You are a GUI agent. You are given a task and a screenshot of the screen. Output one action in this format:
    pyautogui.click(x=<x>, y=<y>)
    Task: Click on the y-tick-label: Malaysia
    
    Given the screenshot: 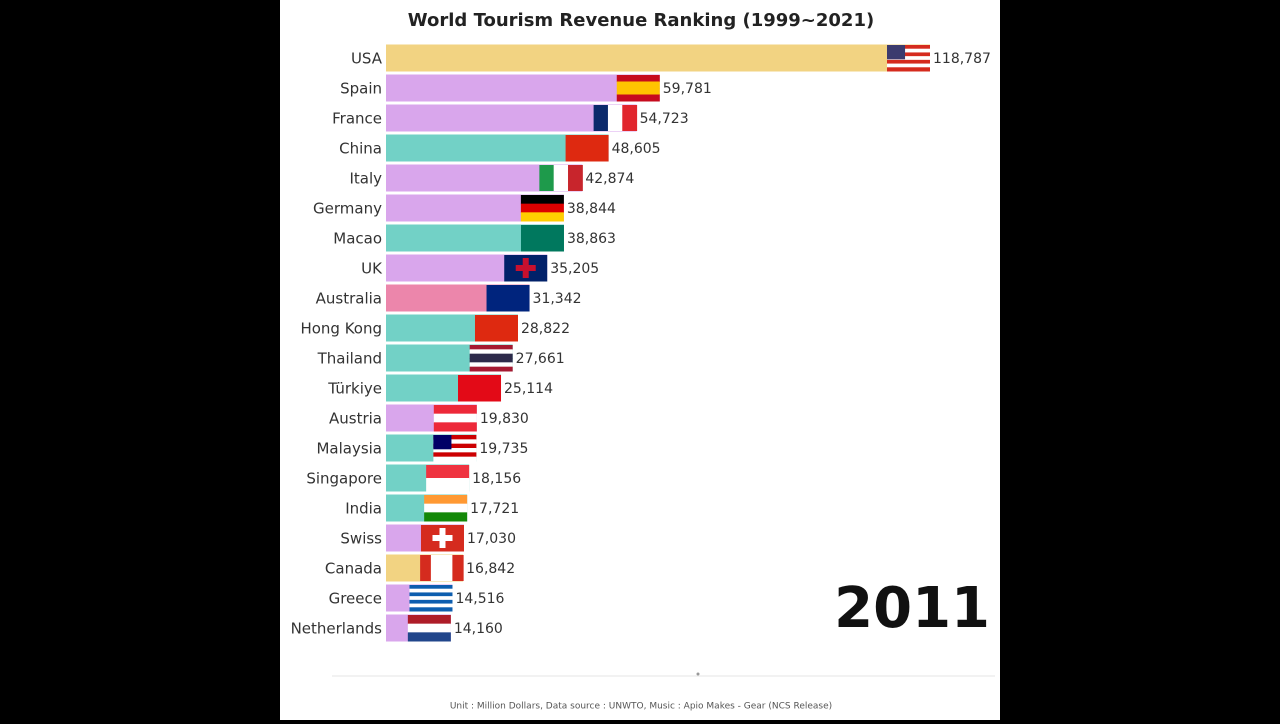 What is the action you would take?
    pyautogui.click(x=349, y=449)
    